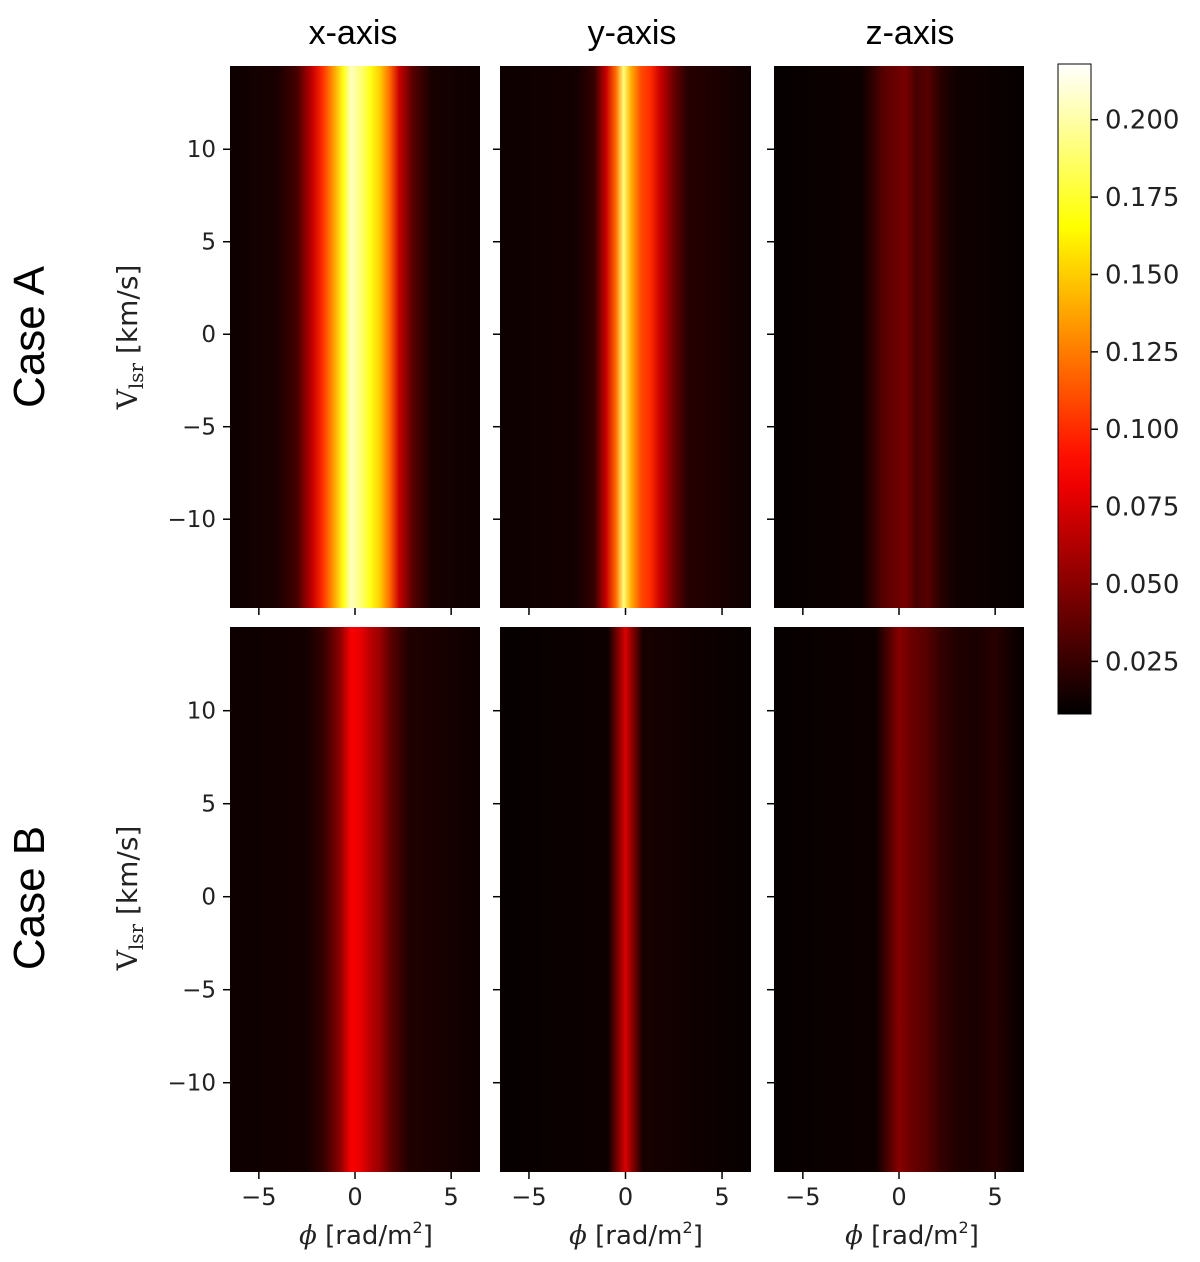 The image size is (1200, 1262). I want to click on colorbar-scale, so click(1074, 389).